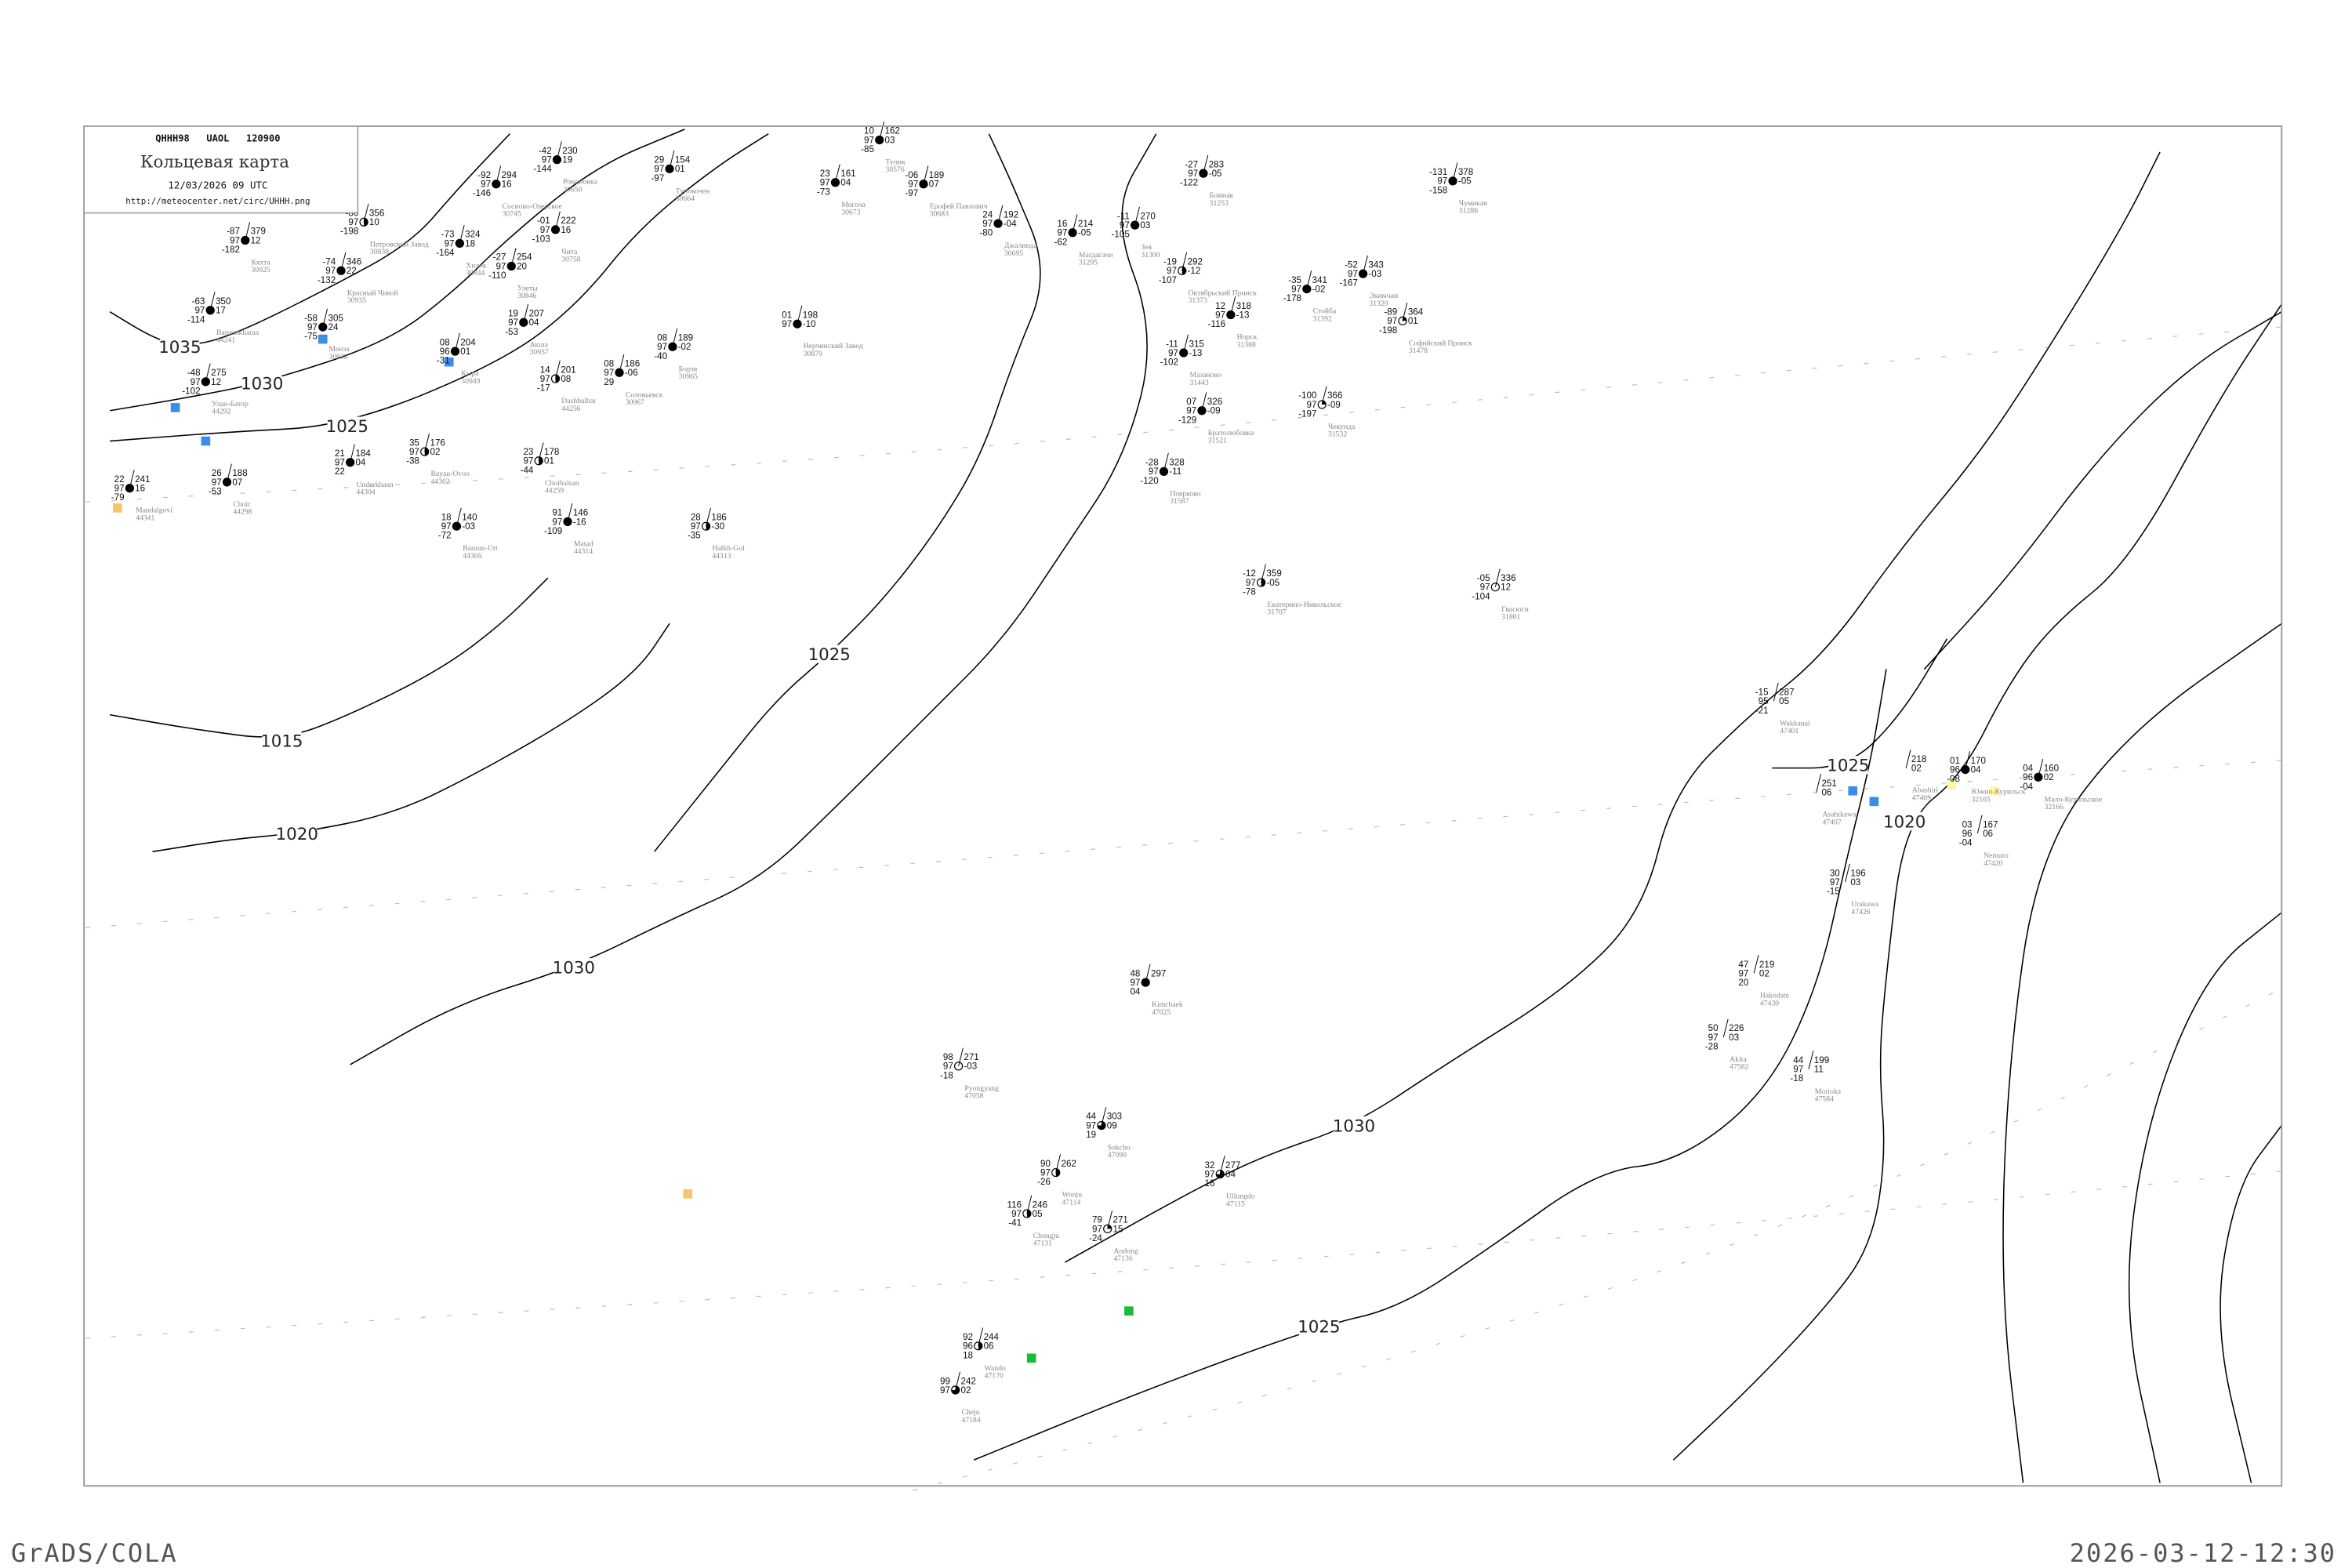 The image size is (2352, 1568). Describe the element at coordinates (1235, 1204) in the screenshot. I see `station-id: 47115` at that location.